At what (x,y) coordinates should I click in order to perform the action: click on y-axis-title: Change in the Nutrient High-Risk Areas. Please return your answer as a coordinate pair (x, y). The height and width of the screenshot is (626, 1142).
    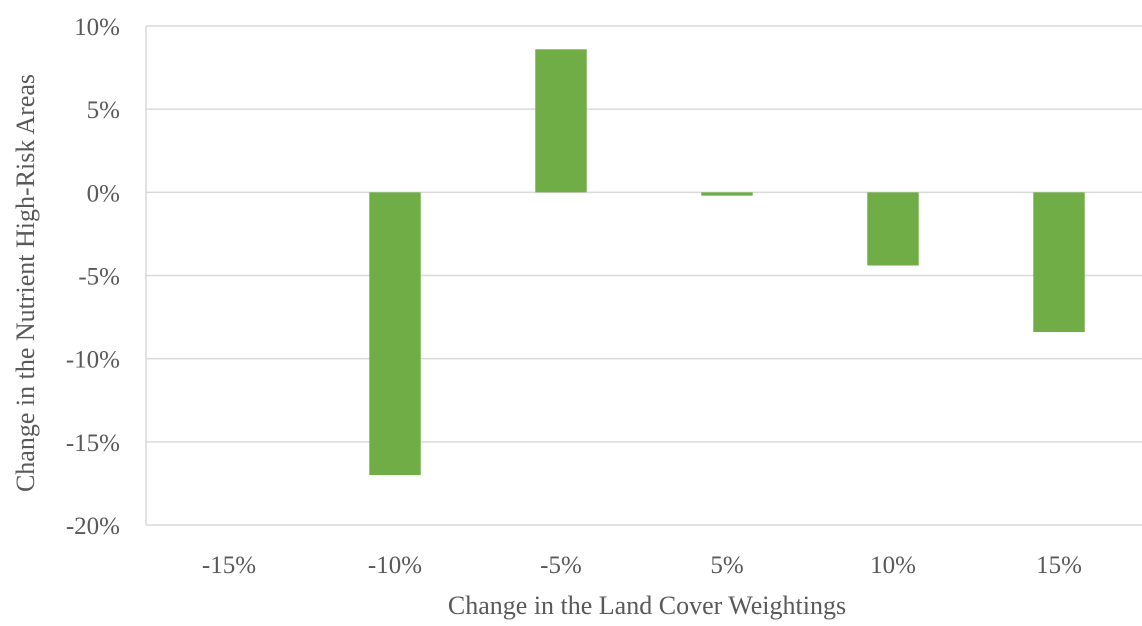
    Looking at the image, I should click on (25, 283).